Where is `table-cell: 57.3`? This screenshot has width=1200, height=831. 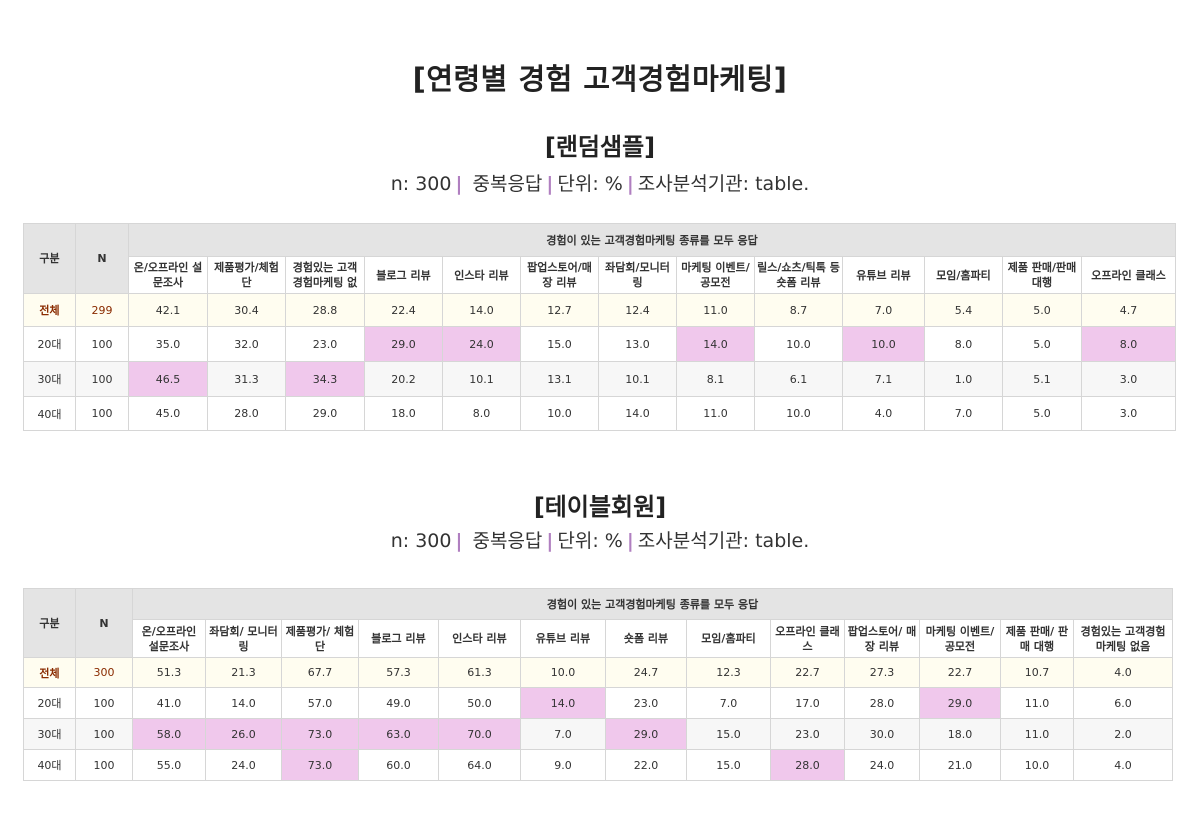 table-cell: 57.3 is located at coordinates (398, 672).